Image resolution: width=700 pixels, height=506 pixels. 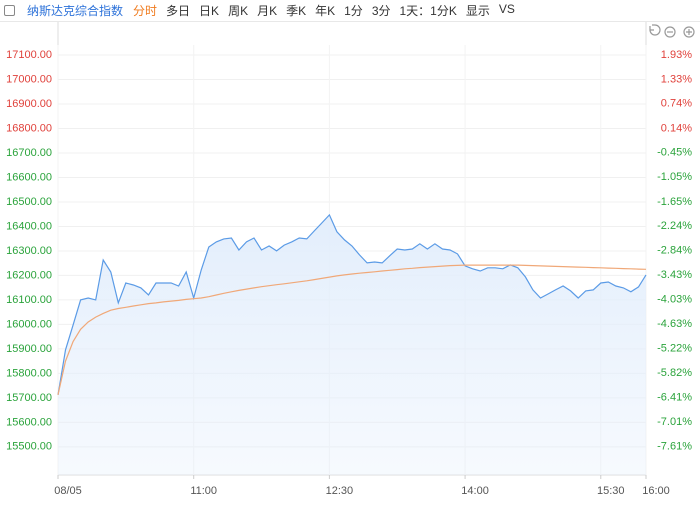 I want to click on tab: 日K, so click(x=209, y=11).